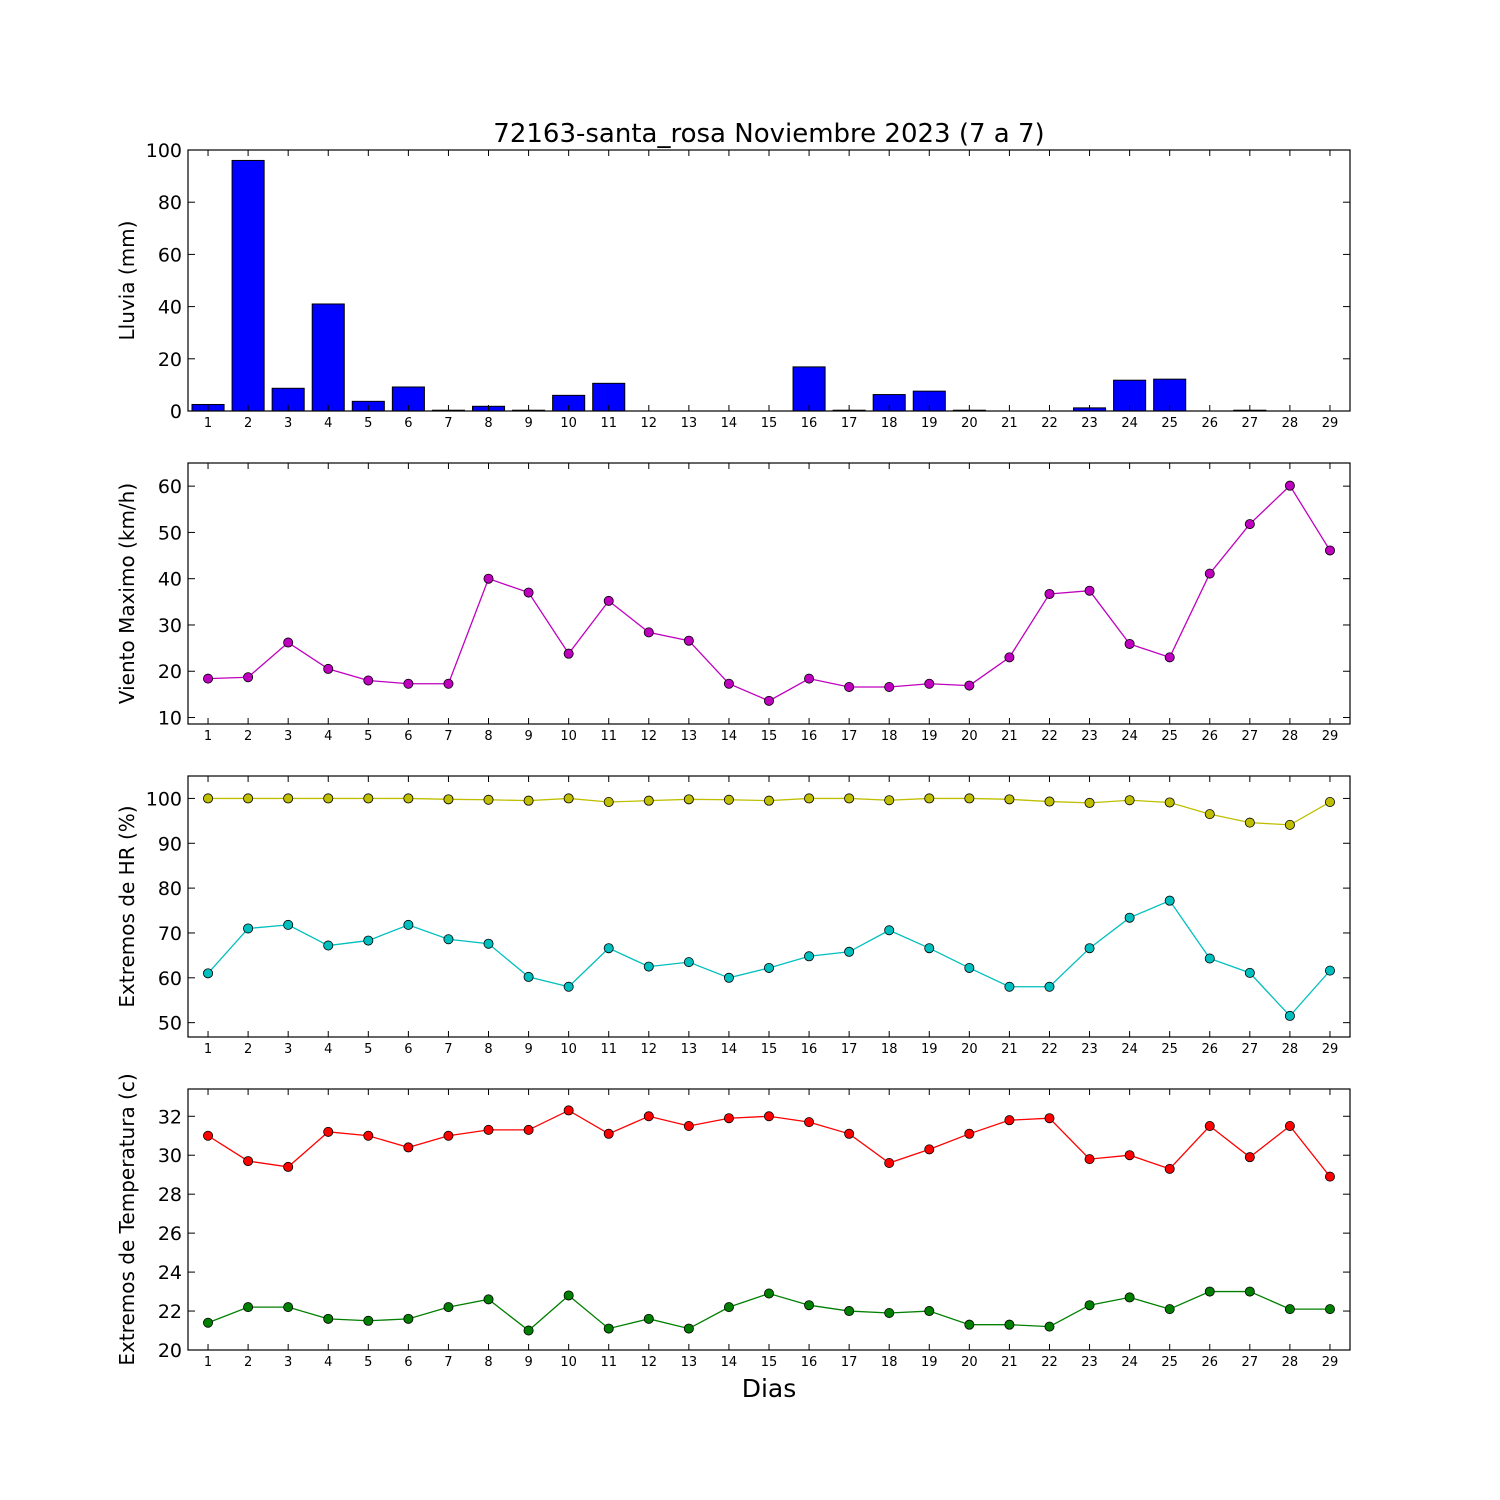 This screenshot has width=1500, height=1500. What do you see at coordinates (170, 1273) in the screenshot?
I see `y-tick-label: 24` at bounding box center [170, 1273].